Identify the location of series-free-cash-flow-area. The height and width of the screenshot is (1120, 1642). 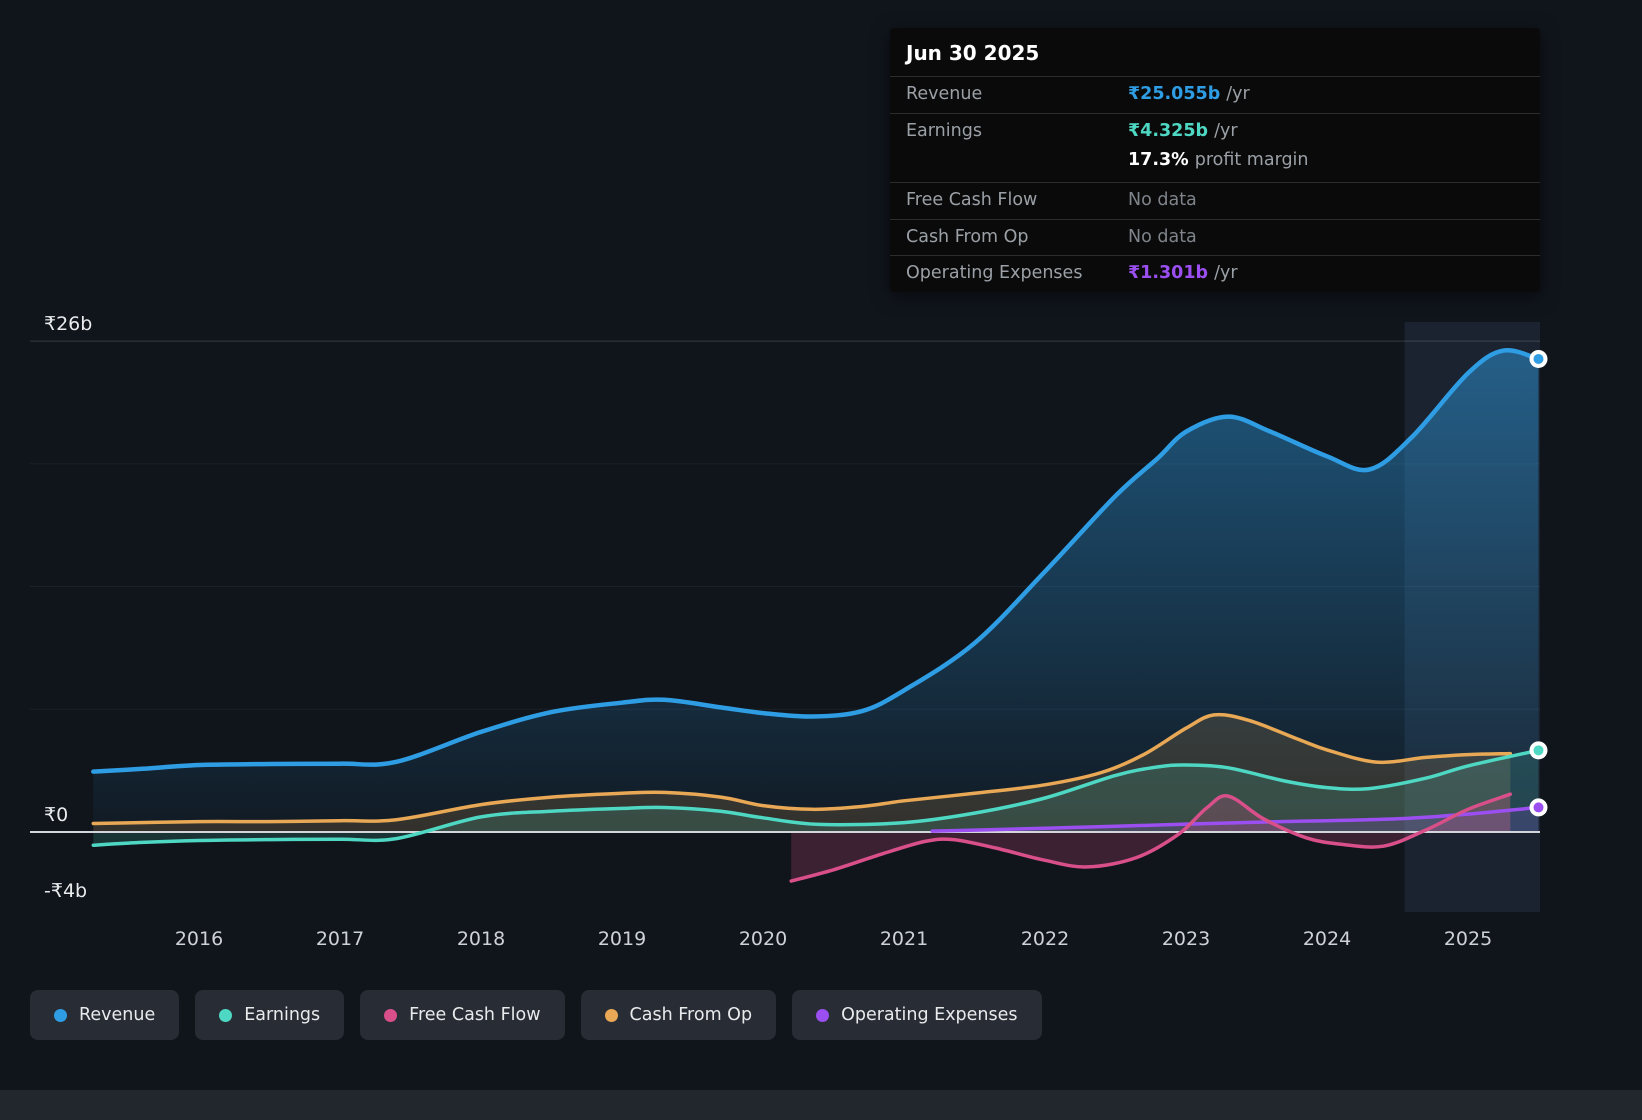
(1151, 838).